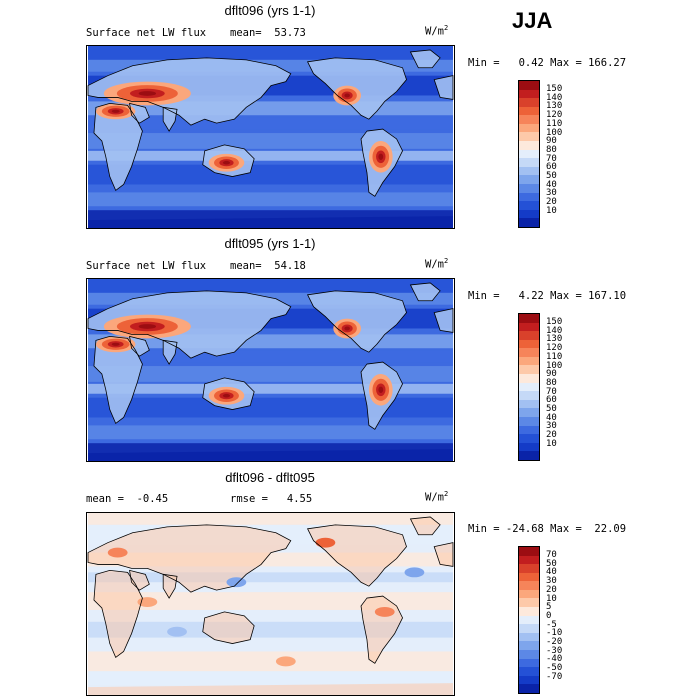  Describe the element at coordinates (268, 266) in the screenshot. I see `panel2-mean-label: mean= 54.18` at that location.